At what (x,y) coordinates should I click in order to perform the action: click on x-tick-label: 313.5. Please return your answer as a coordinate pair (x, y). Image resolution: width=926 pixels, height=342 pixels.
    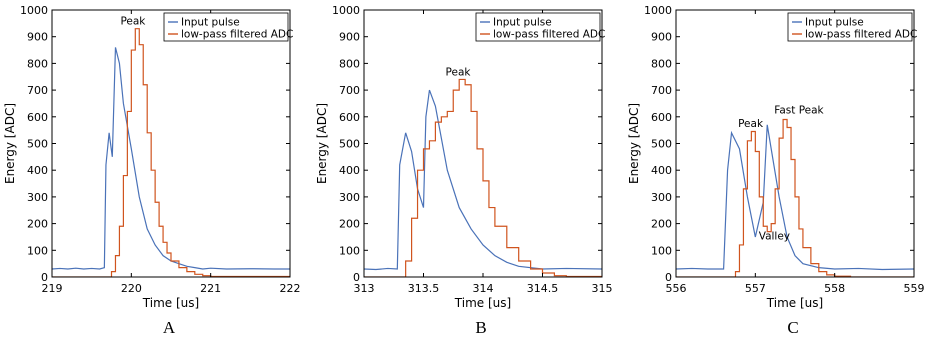
    Looking at the image, I should click on (424, 288).